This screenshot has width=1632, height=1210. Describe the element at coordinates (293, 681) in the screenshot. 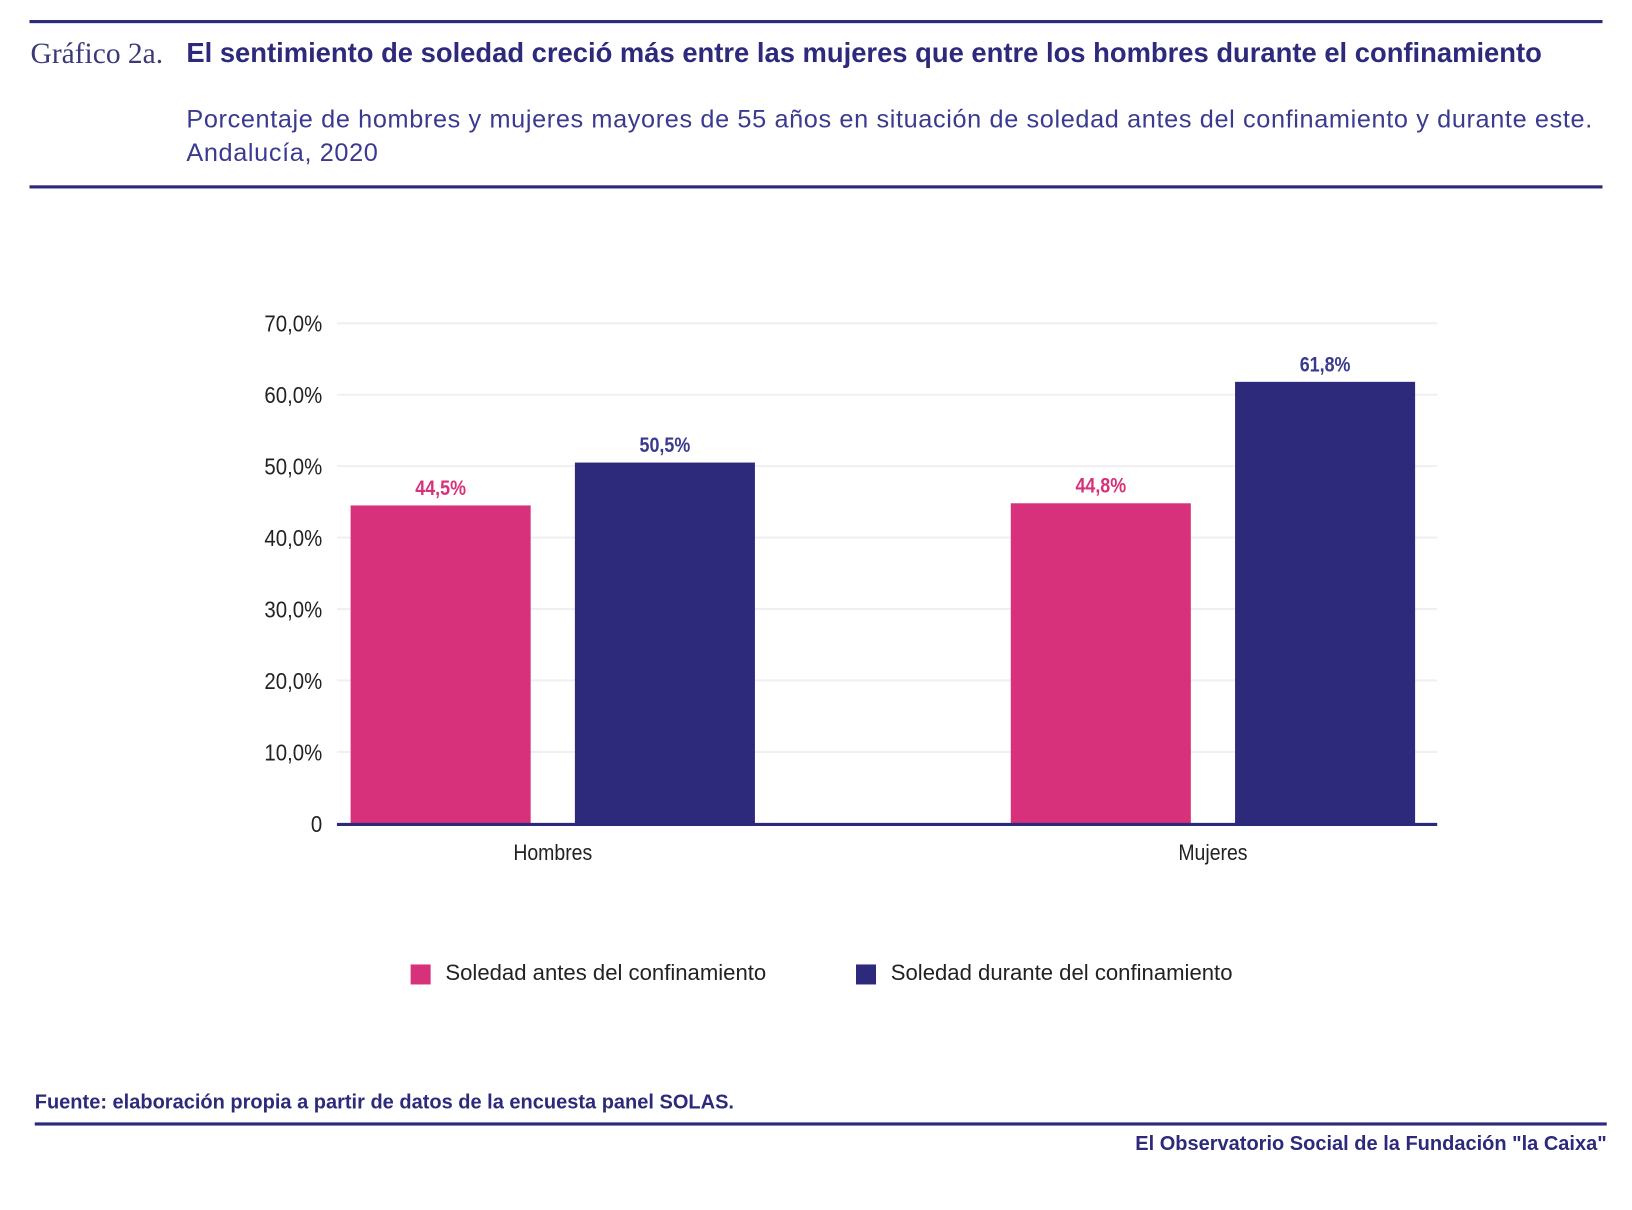

I see `y-tick-label: 20,0%` at that location.